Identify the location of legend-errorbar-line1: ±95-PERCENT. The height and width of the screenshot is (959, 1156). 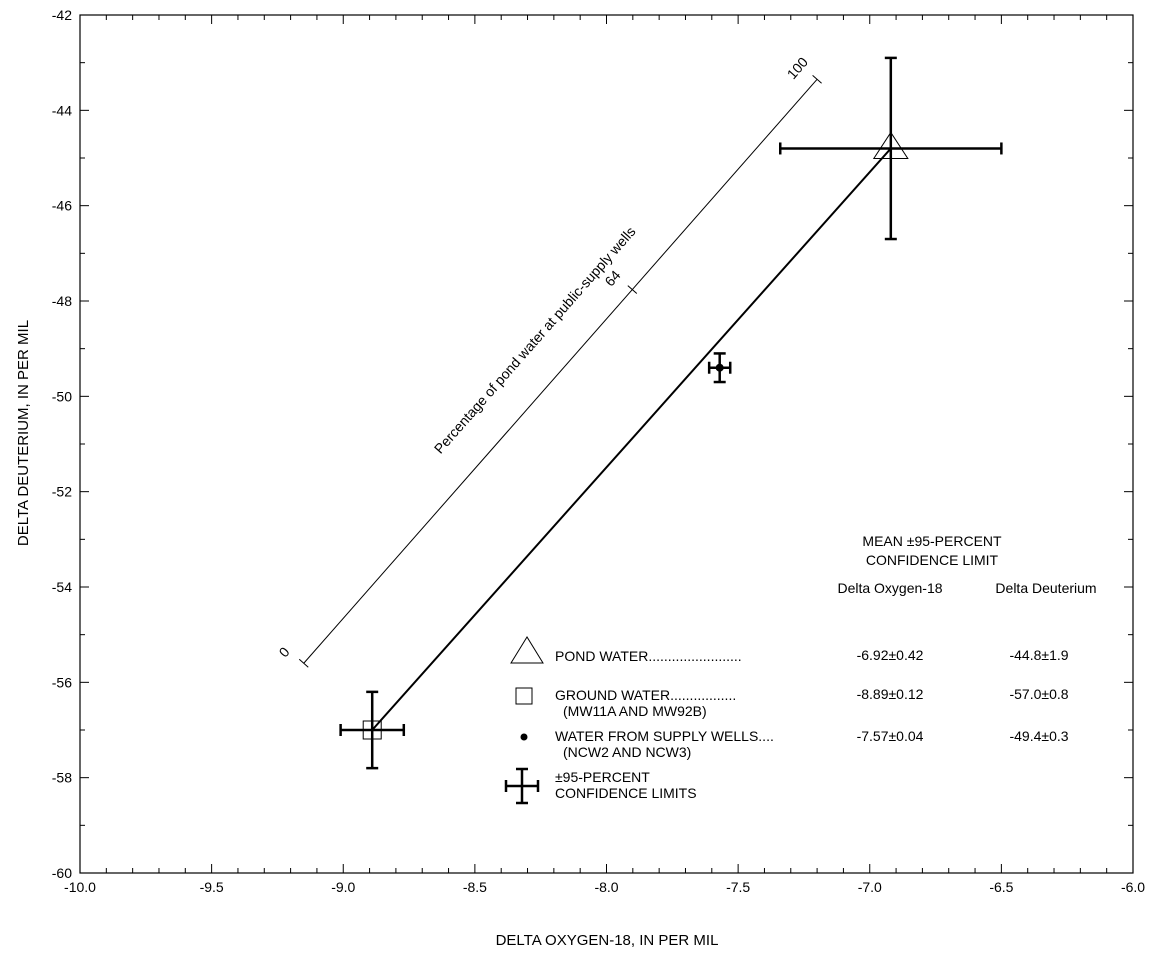
(602, 777).